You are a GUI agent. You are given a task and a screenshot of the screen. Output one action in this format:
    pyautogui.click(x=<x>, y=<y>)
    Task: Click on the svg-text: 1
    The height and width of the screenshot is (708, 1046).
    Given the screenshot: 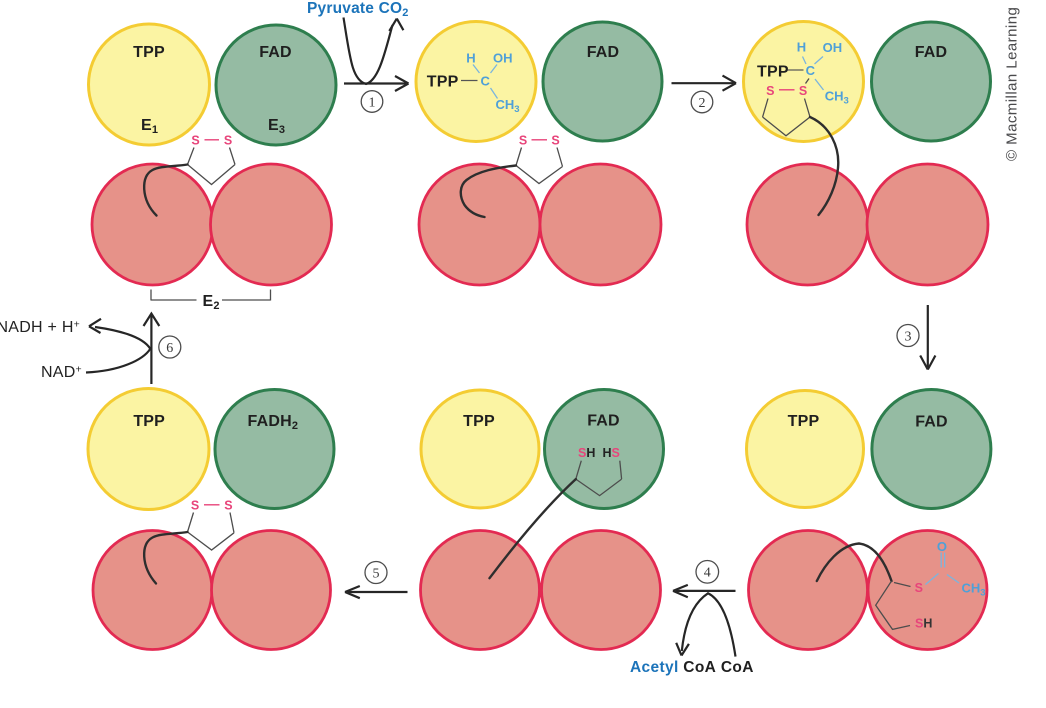 What is the action you would take?
    pyautogui.click(x=372, y=102)
    